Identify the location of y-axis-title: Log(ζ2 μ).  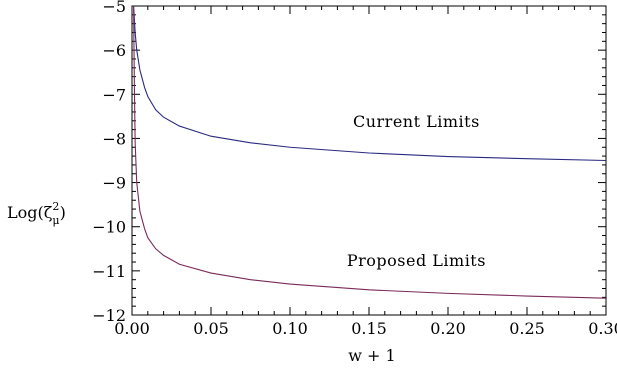
(36, 213).